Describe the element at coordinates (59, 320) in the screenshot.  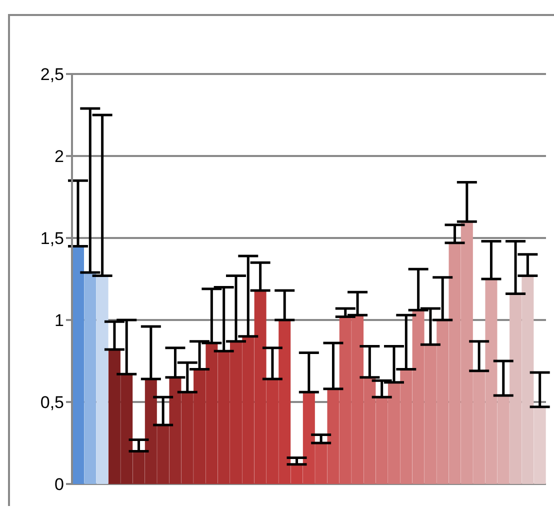
I see `y-tick-label: 1` at that location.